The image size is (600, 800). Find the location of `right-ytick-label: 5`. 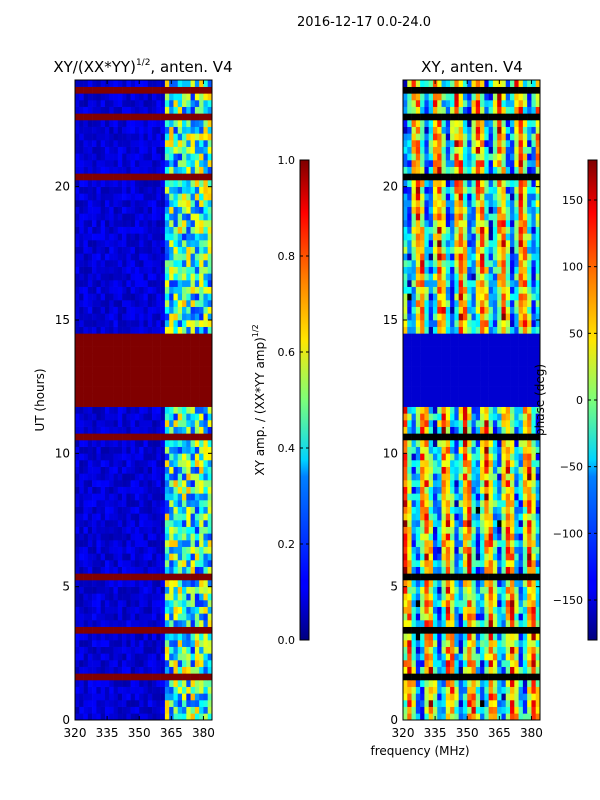

right-ytick-label: 5 is located at coordinates (394, 587).